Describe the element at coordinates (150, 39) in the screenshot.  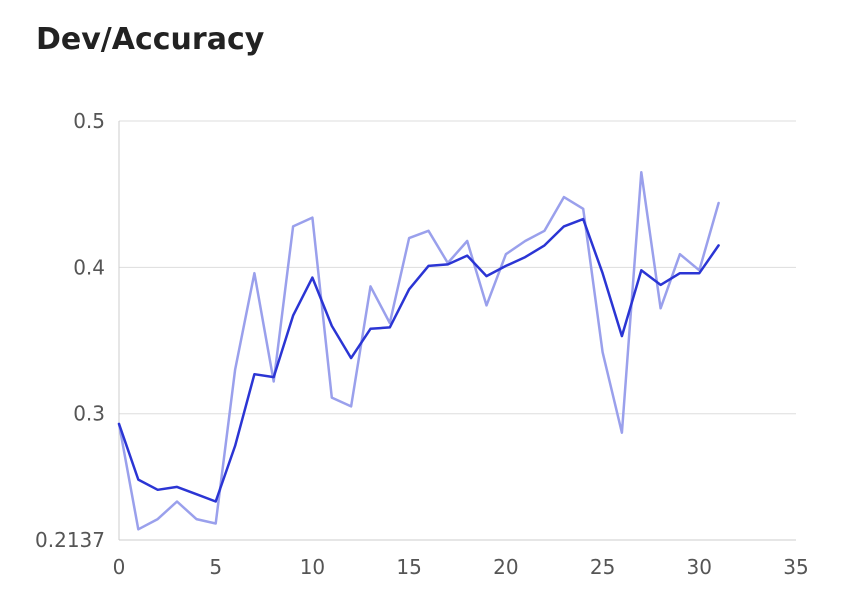
I see `chart-title: Dev/Accuracy` at that location.